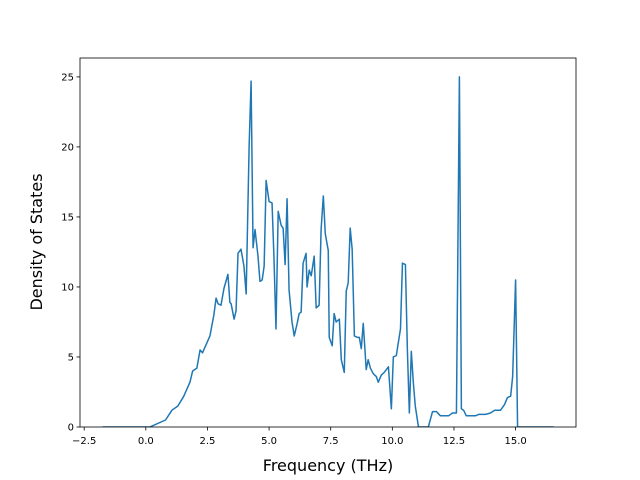 This screenshot has width=640, height=480. What do you see at coordinates (71, 428) in the screenshot?
I see `y-tick-label: 0` at bounding box center [71, 428].